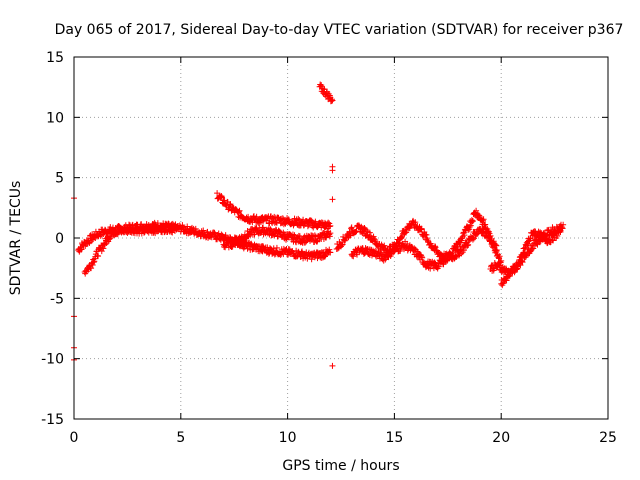 Image resolution: width=640 pixels, height=480 pixels. I want to click on x-axis-label: GPS time / hours, so click(340, 466).